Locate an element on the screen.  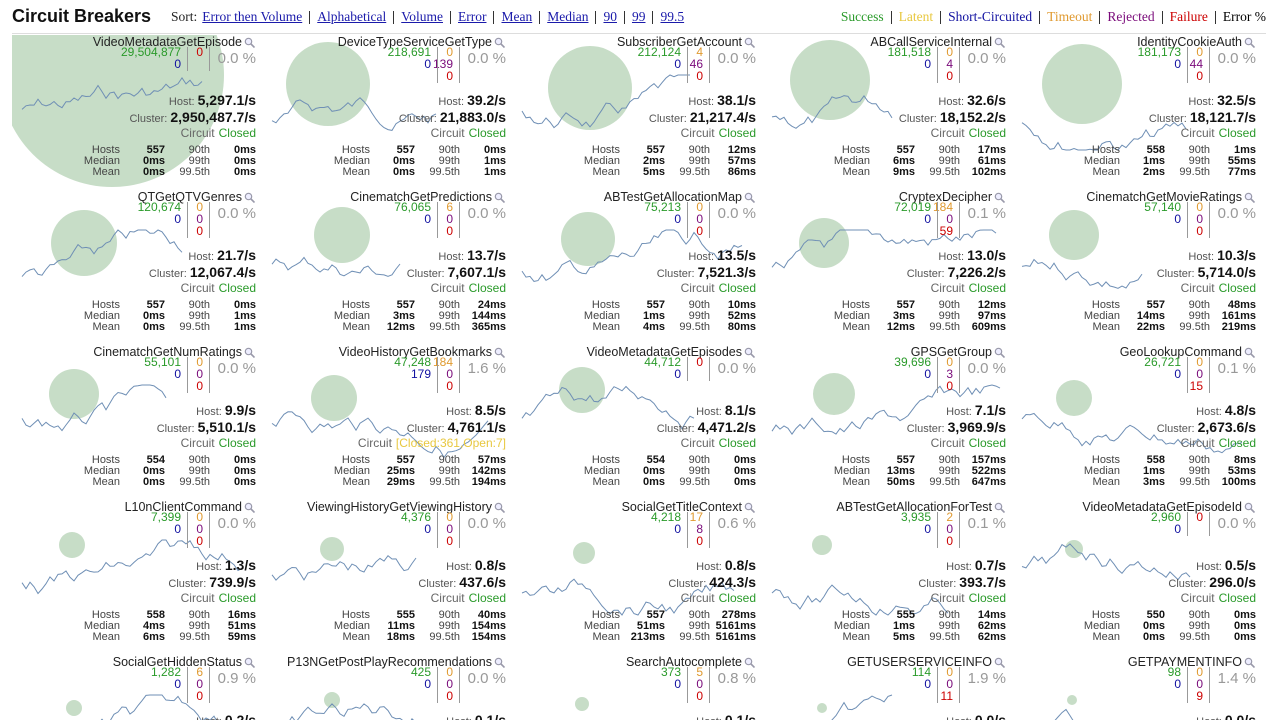
legend-item: Latent is located at coordinates (916, 16).